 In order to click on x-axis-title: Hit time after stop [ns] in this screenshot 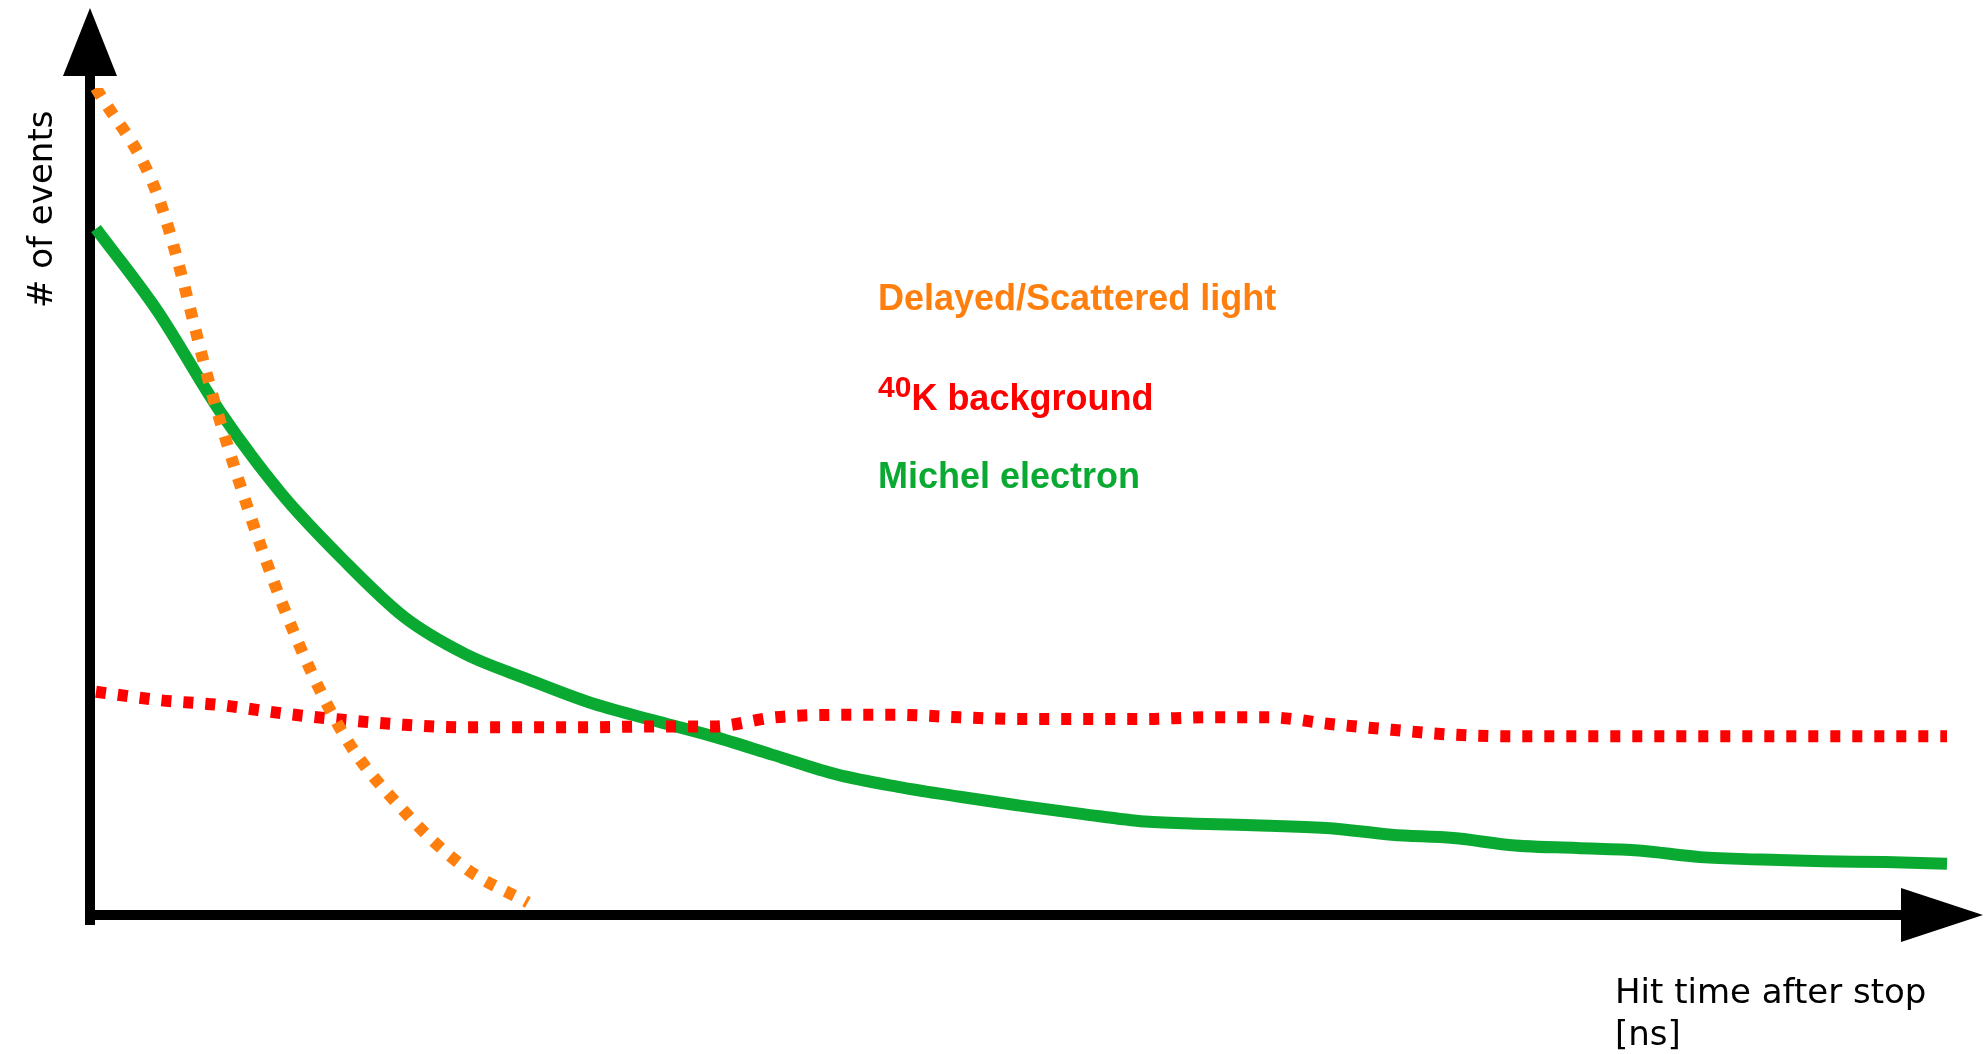, I will do `click(1771, 1012)`.